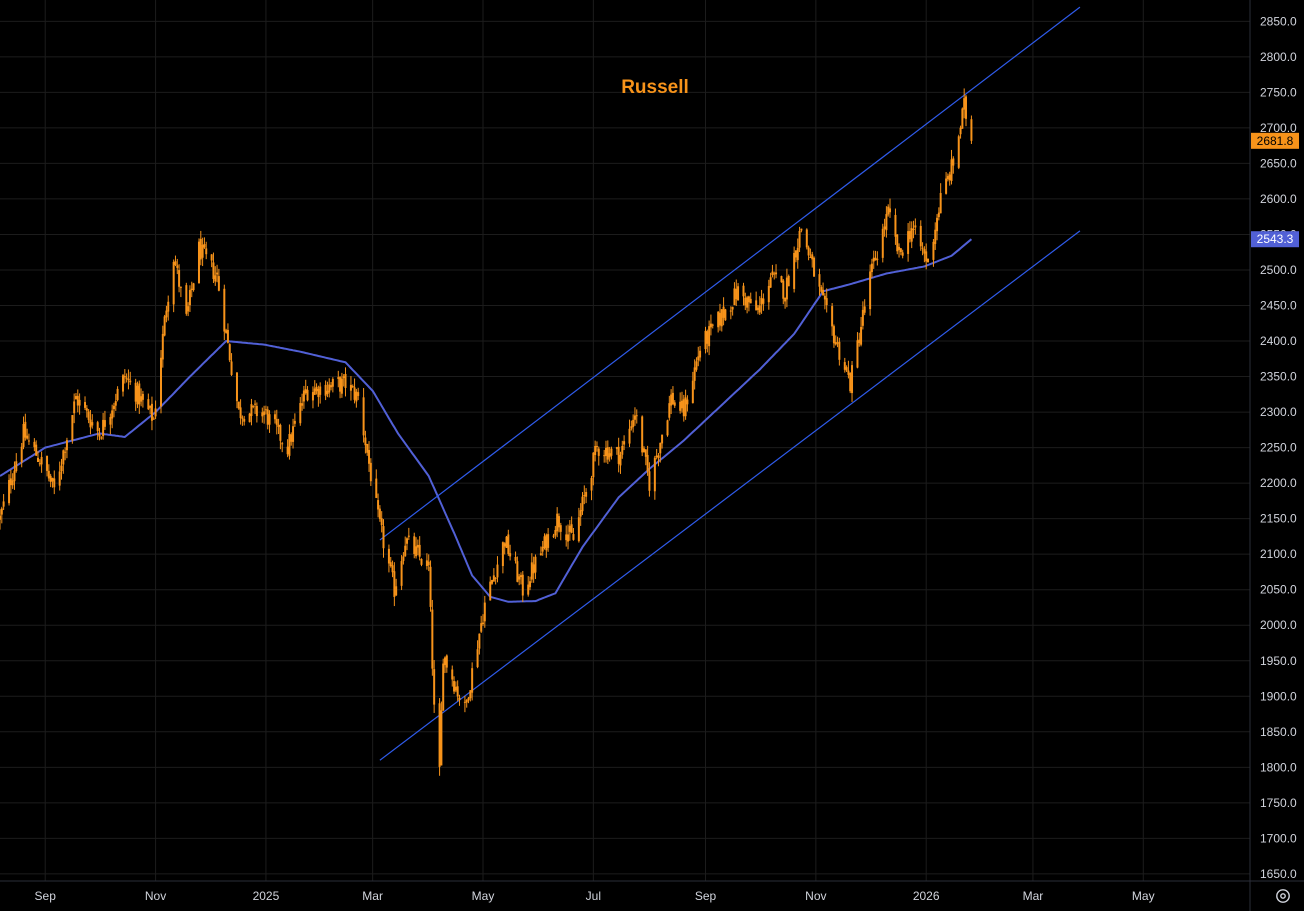  Describe the element at coordinates (483, 896) in the screenshot. I see `x-tick-label: May` at that location.